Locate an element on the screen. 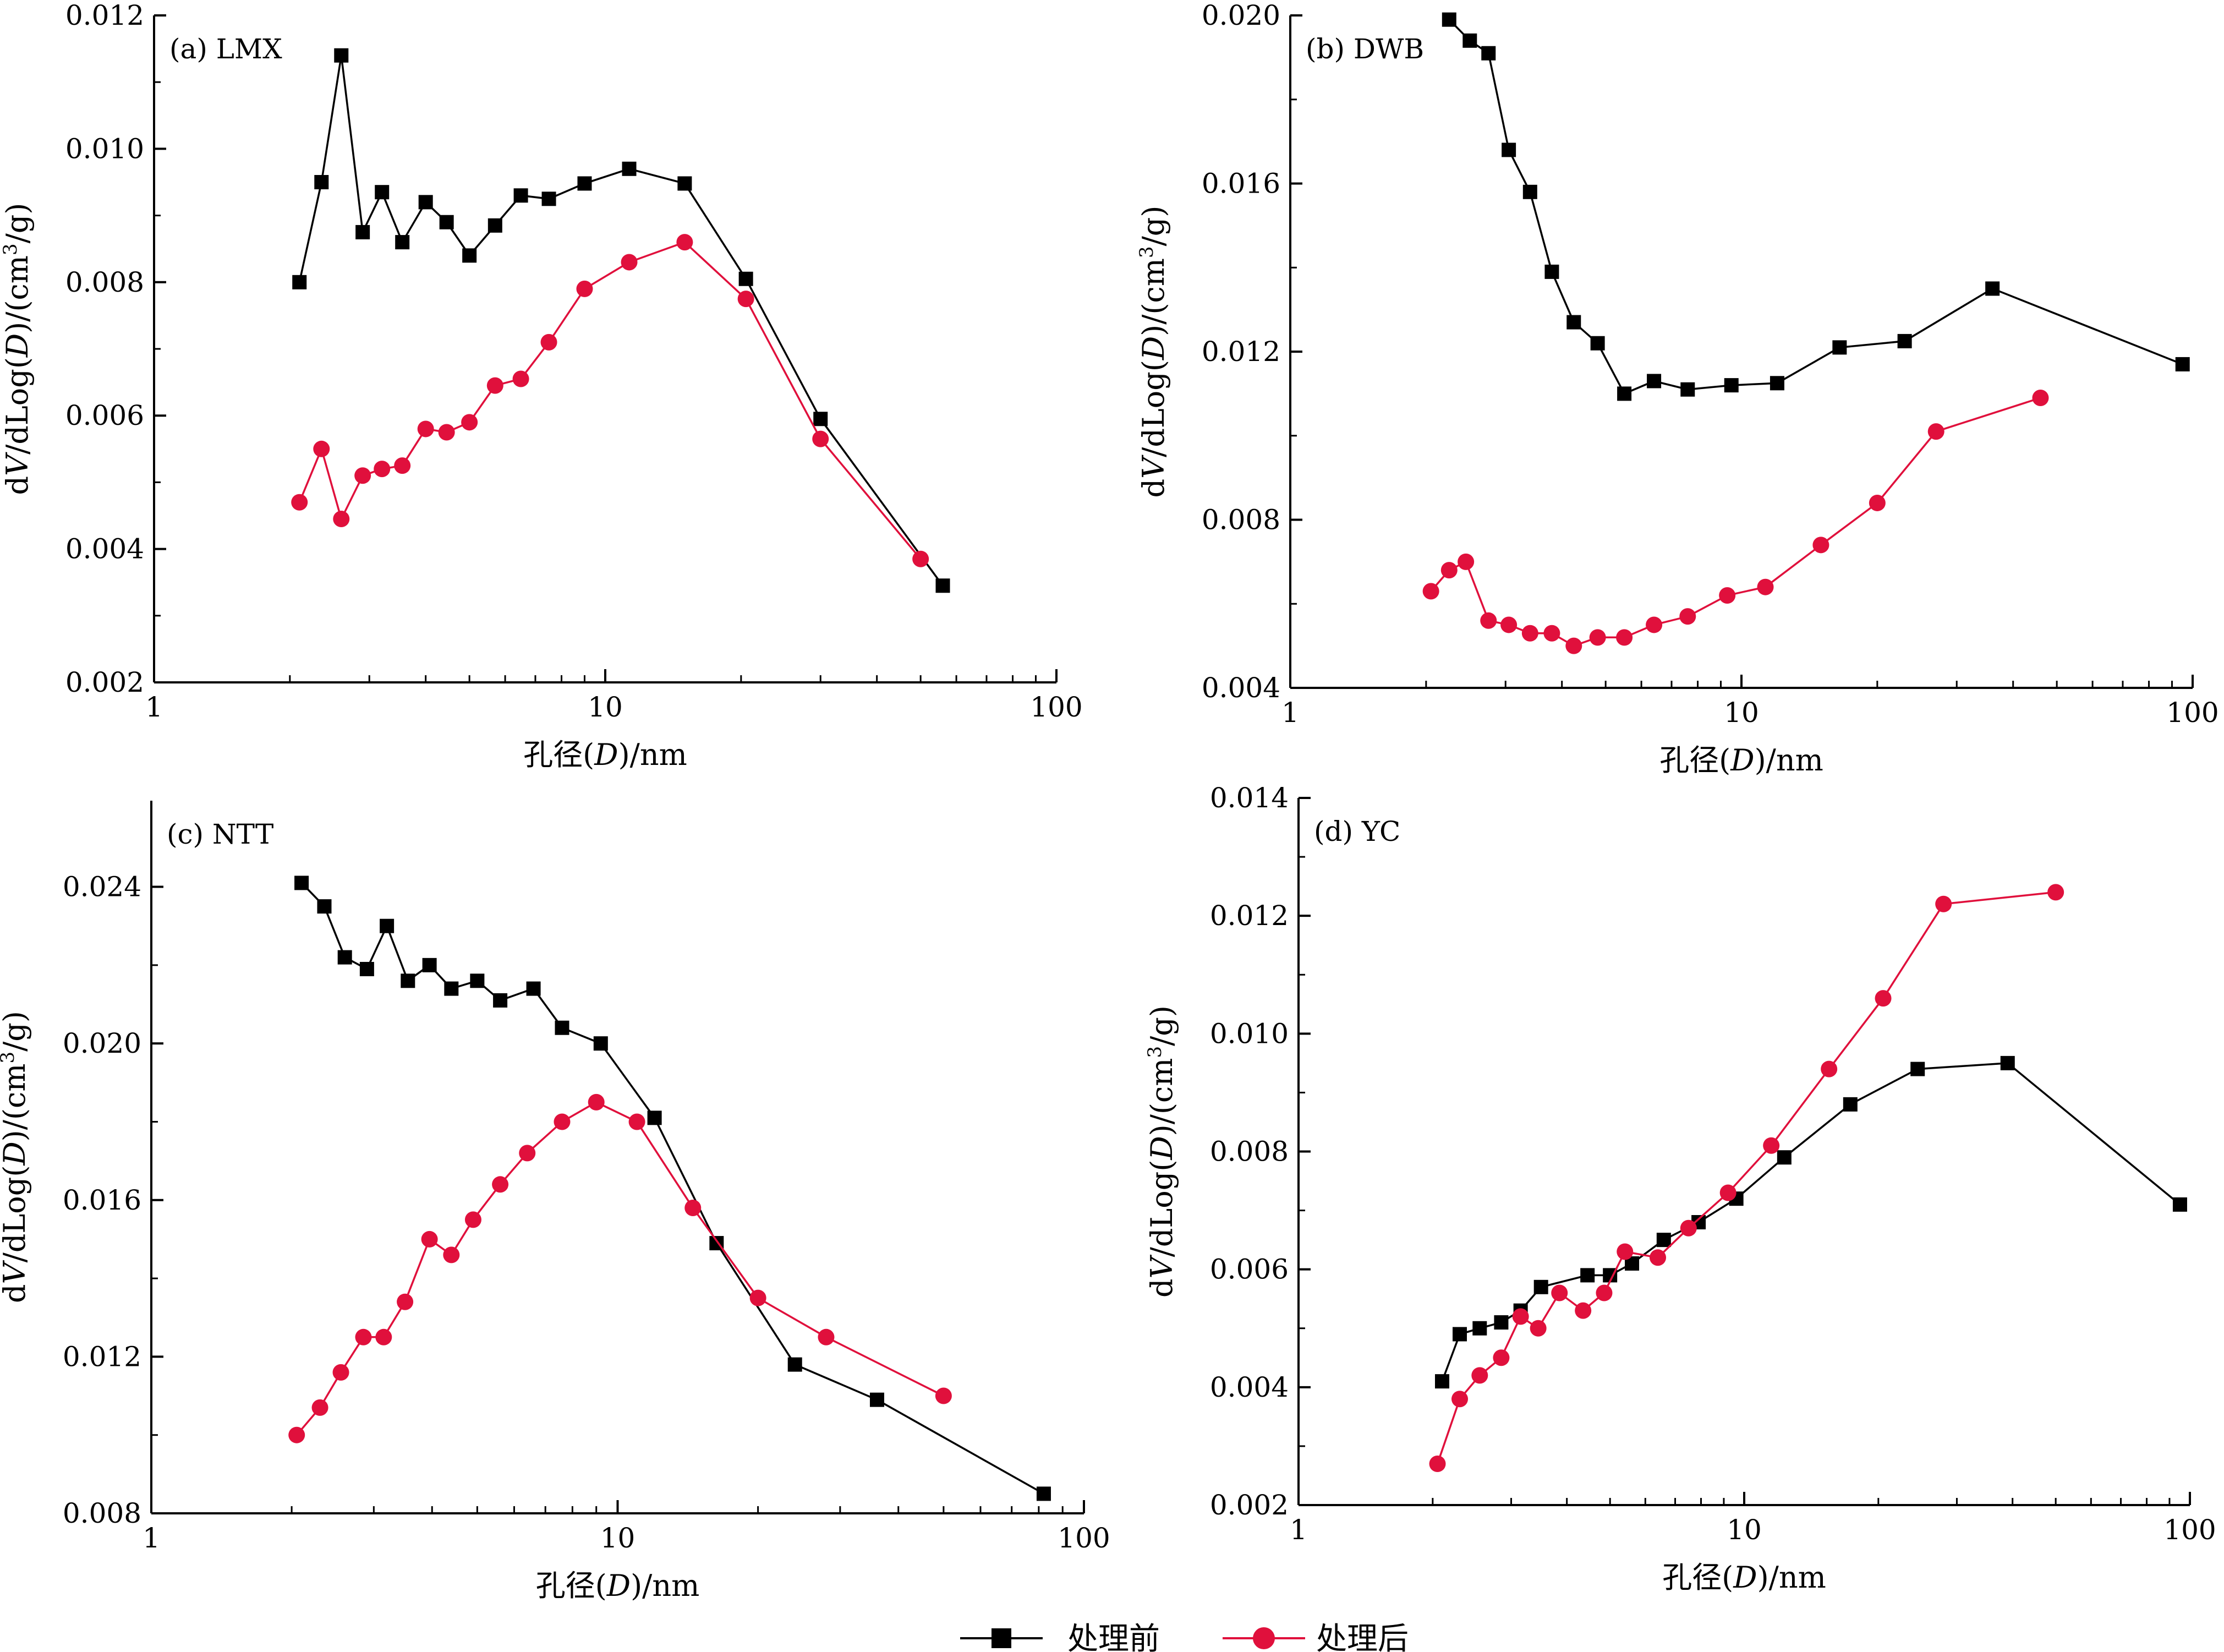 The height and width of the screenshot is (1652, 2224). series-after is located at coordinates (620, 1268).